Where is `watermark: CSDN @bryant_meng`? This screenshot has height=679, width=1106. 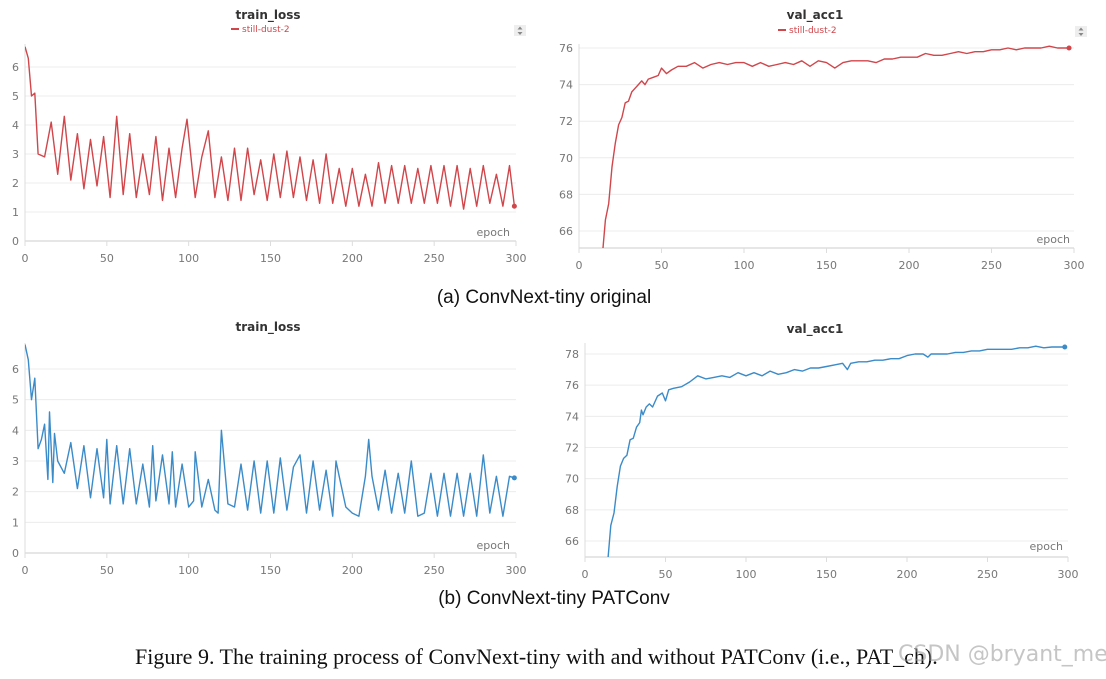 watermark: CSDN @bryant_meng is located at coordinates (1002, 654).